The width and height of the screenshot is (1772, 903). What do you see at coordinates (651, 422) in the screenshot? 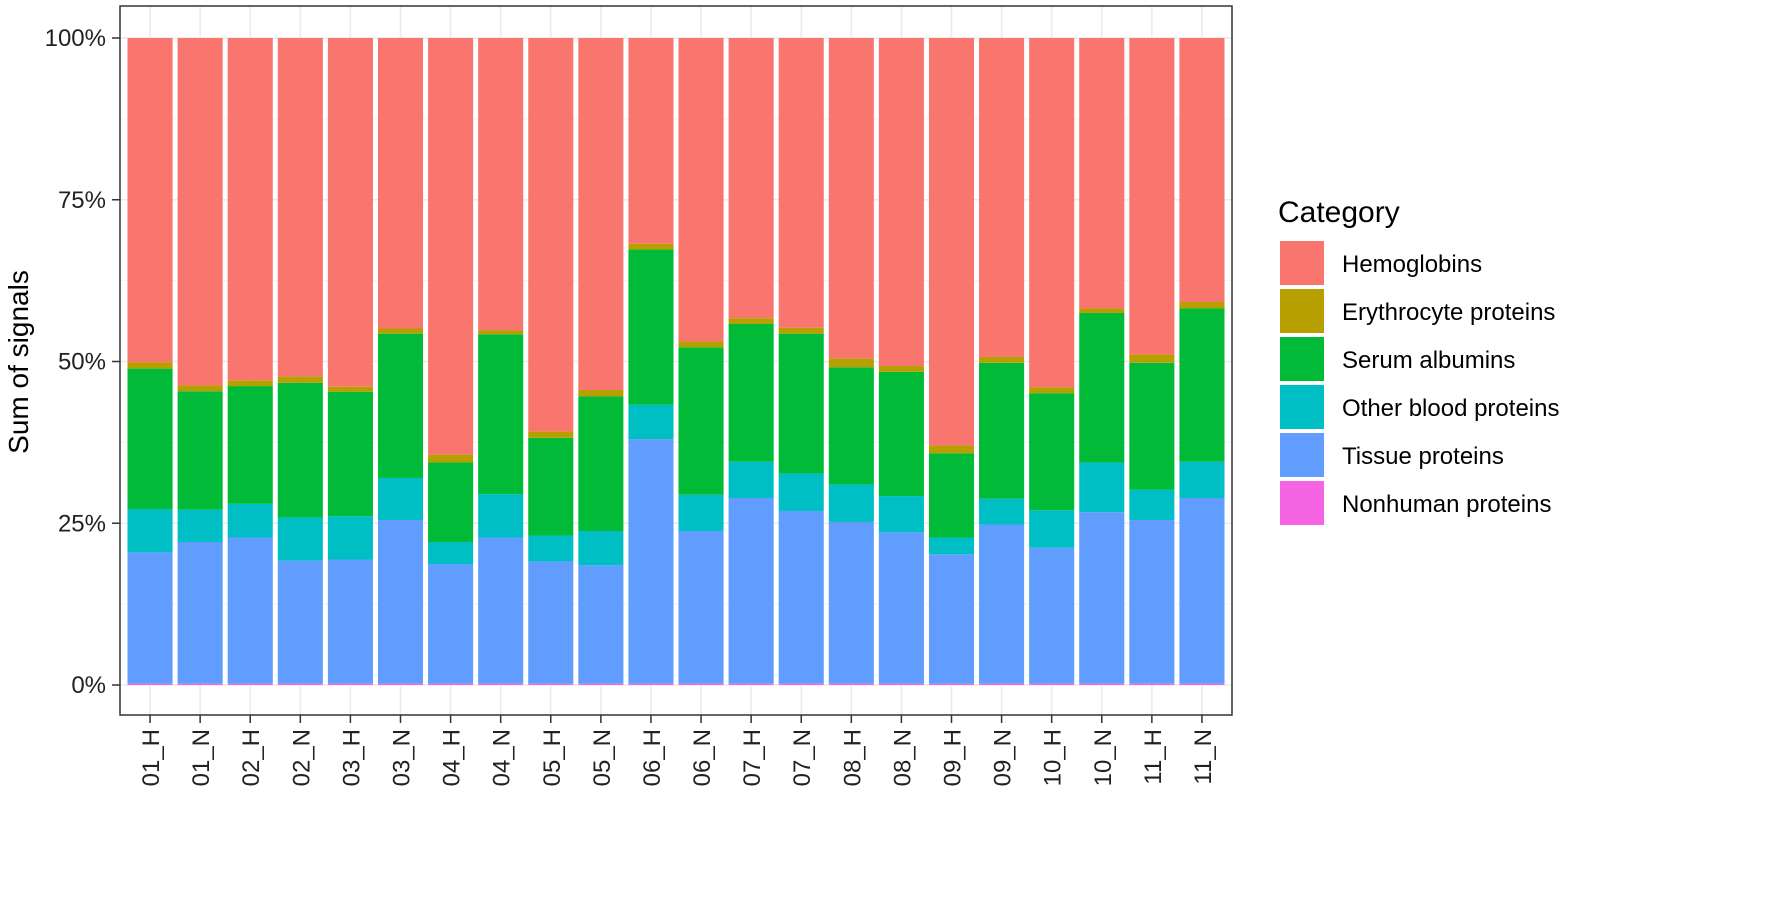
I see `bar-segment-other-blood-proteins-06_H` at bounding box center [651, 422].